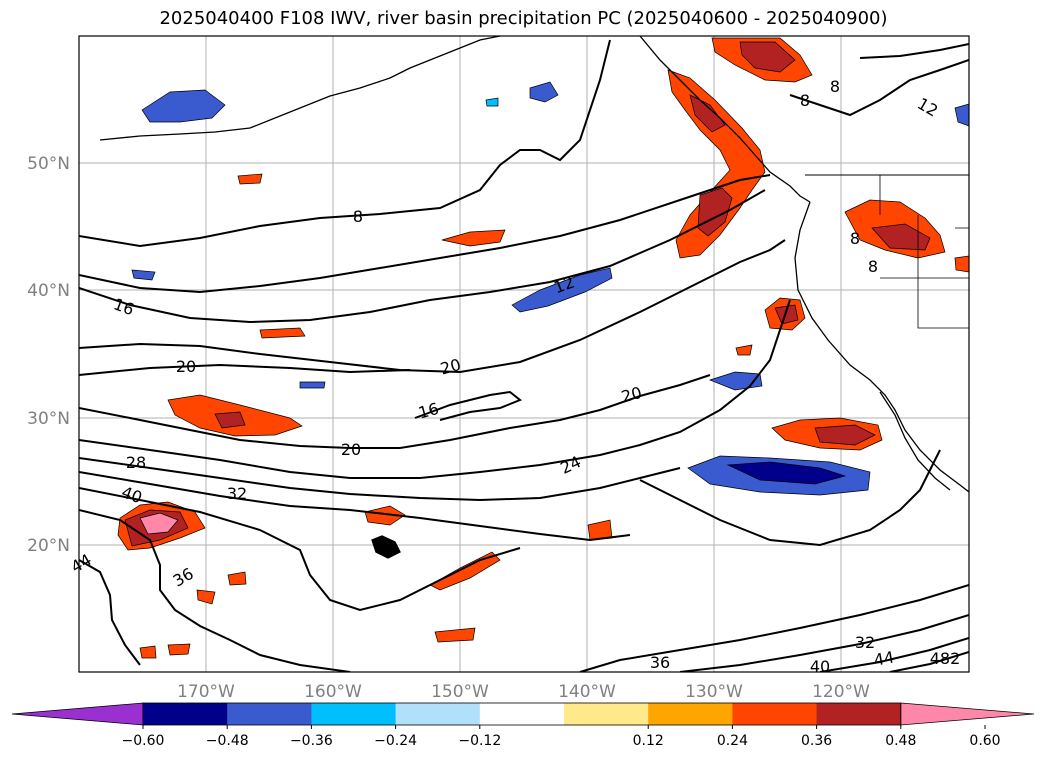 The height and width of the screenshot is (765, 1047). What do you see at coordinates (883, 658) in the screenshot?
I see `contour-label: 44` at bounding box center [883, 658].